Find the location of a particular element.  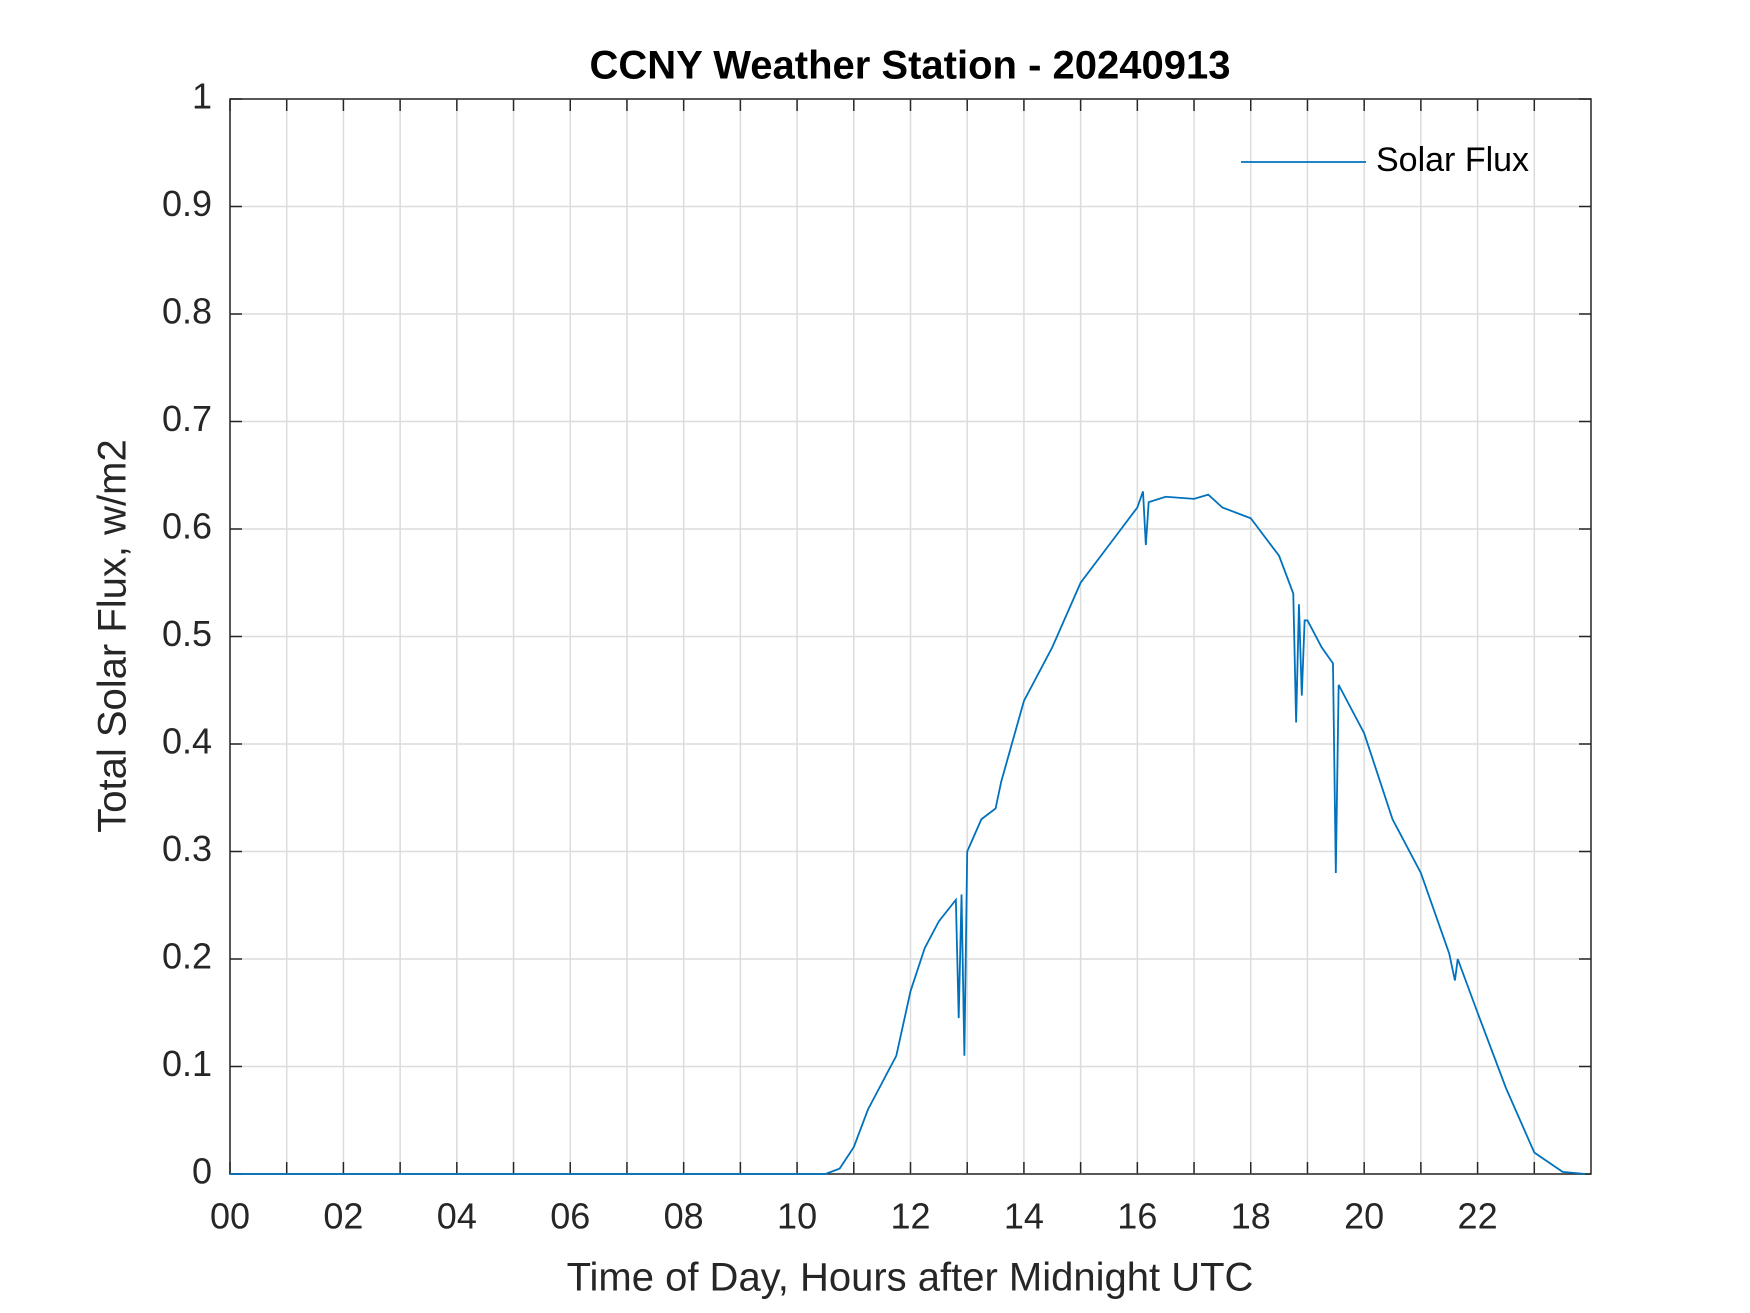

x-axis-label: Time of Day, Hours after Midnight UTC is located at coordinates (910, 1278).